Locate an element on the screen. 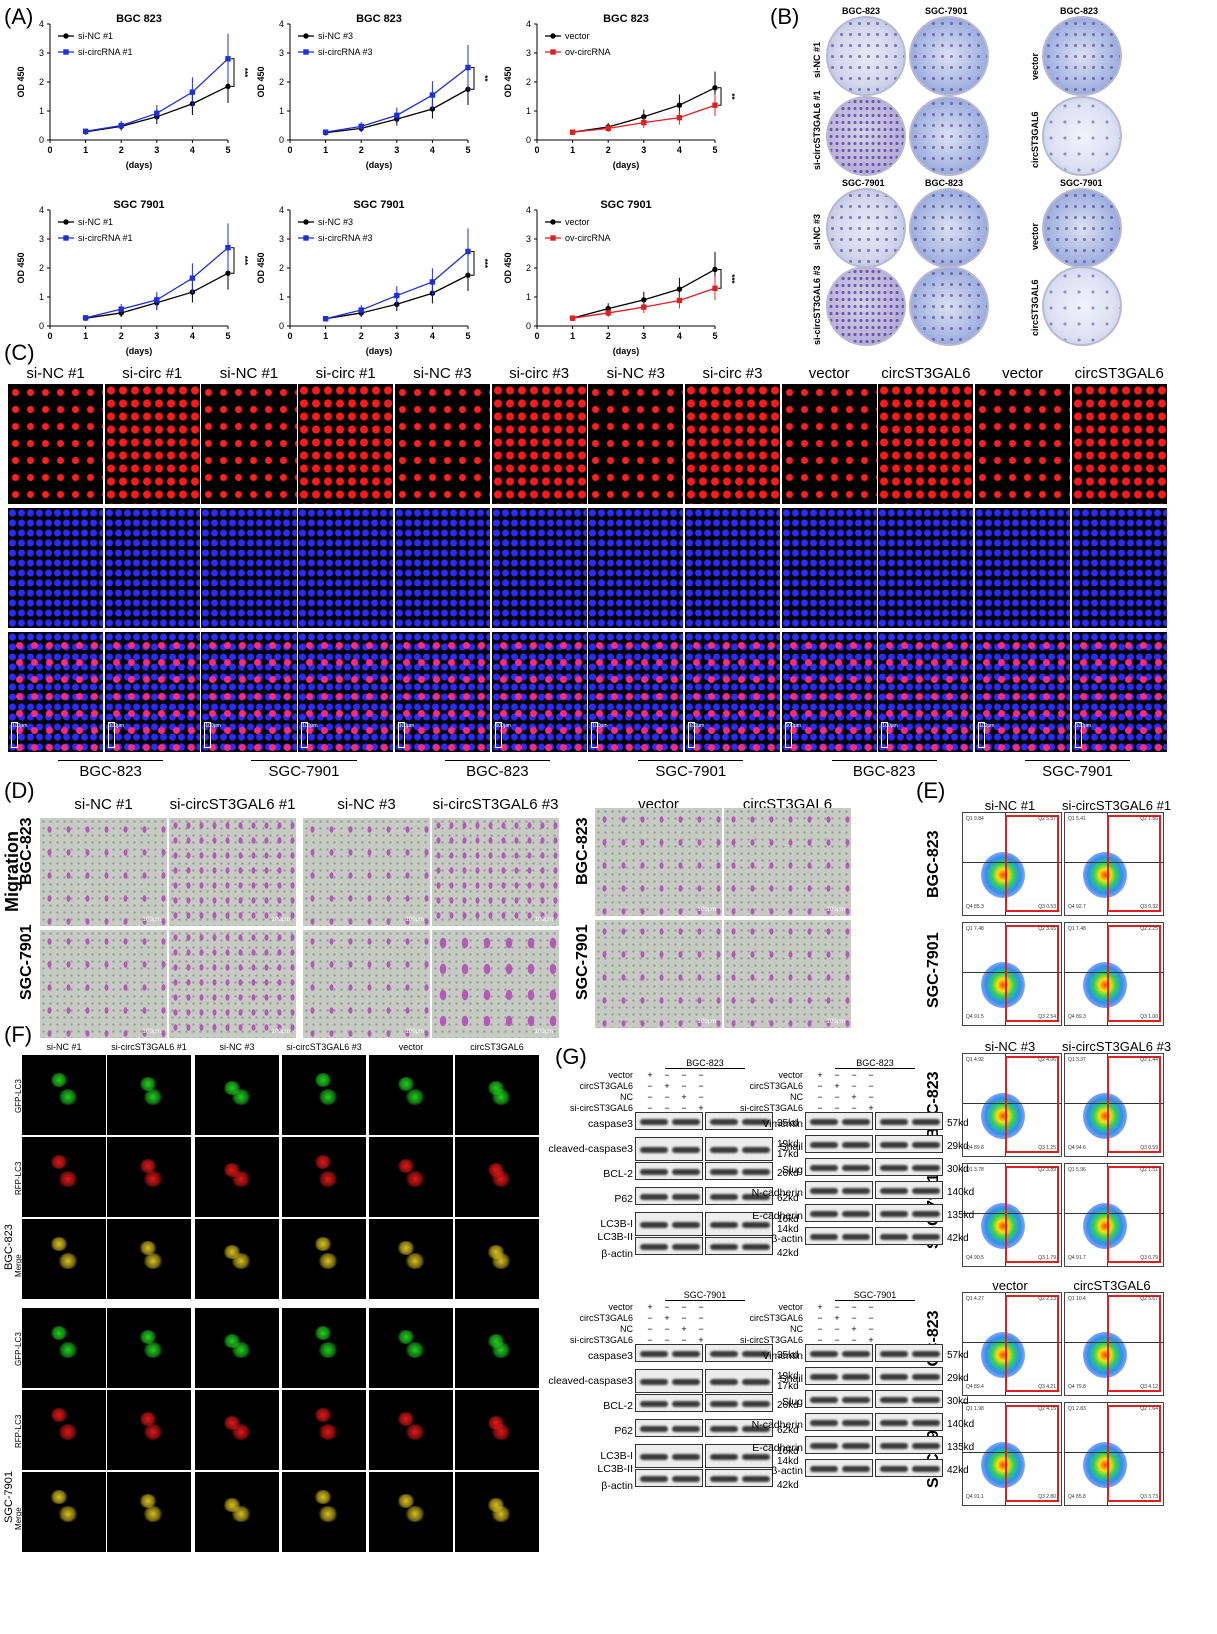 Image resolution: width=1217 pixels, height=1634 pixels. quadrant-label: Q1 7.48 is located at coordinates (1077, 929).